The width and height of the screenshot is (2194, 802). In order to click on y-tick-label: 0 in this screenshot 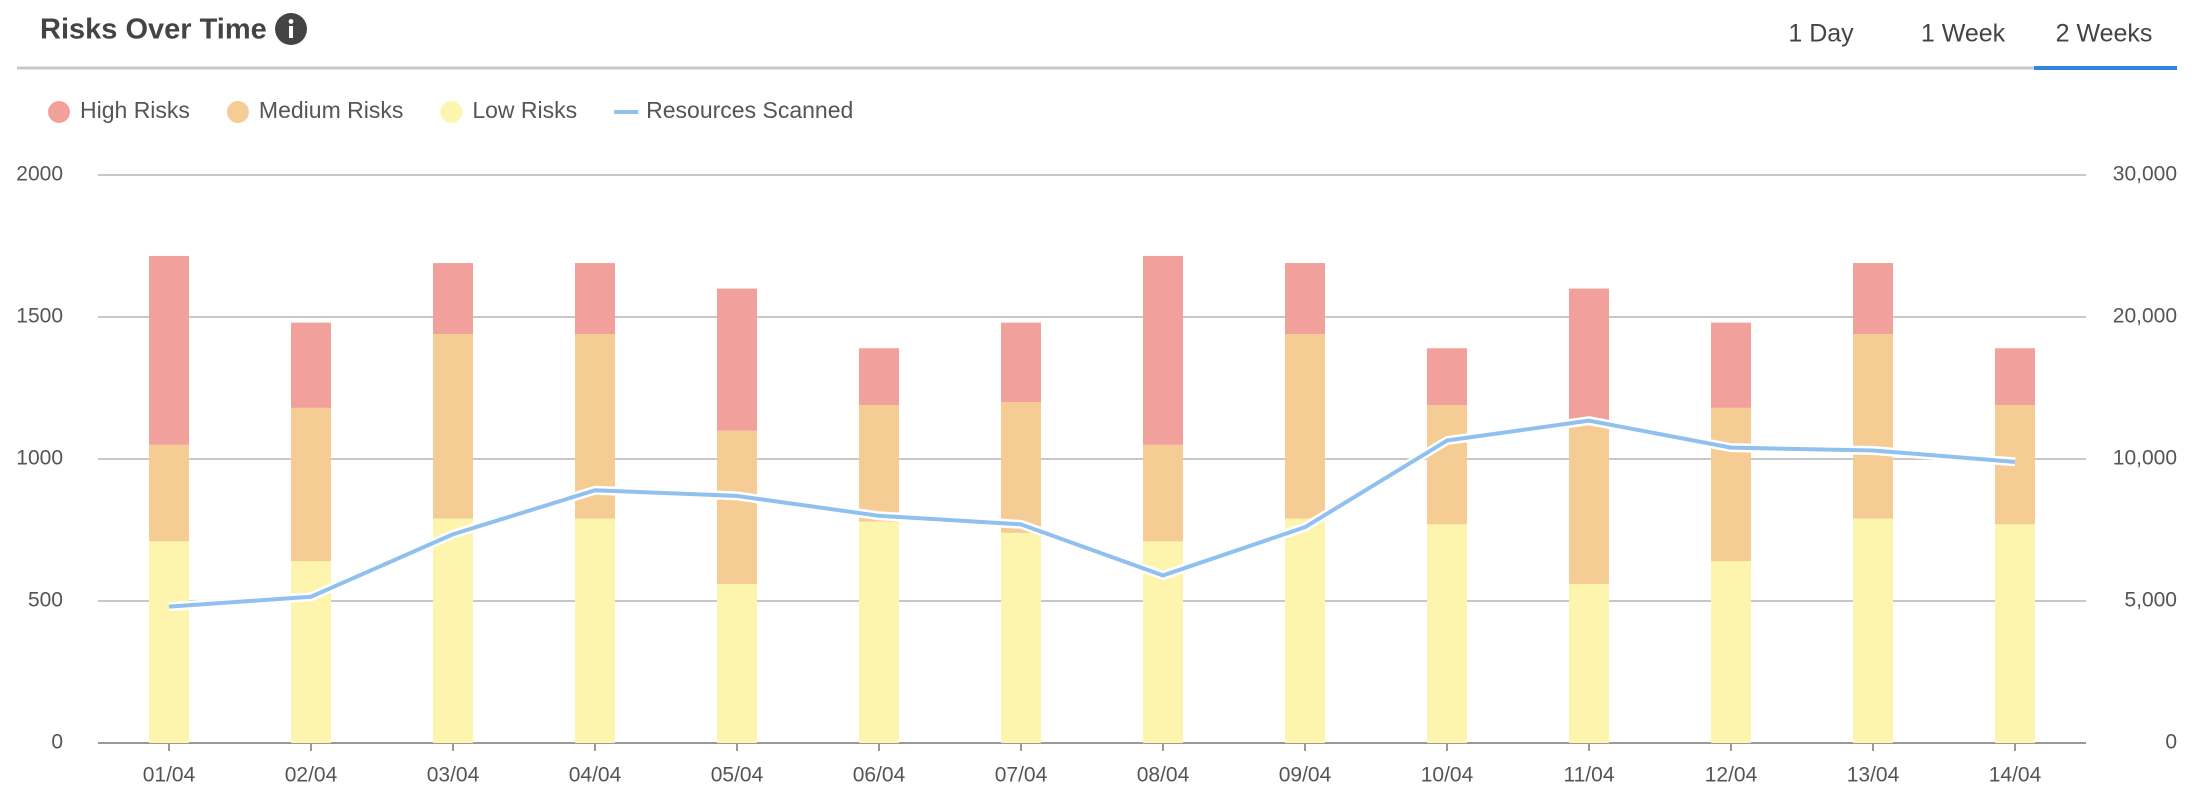, I will do `click(57, 742)`.